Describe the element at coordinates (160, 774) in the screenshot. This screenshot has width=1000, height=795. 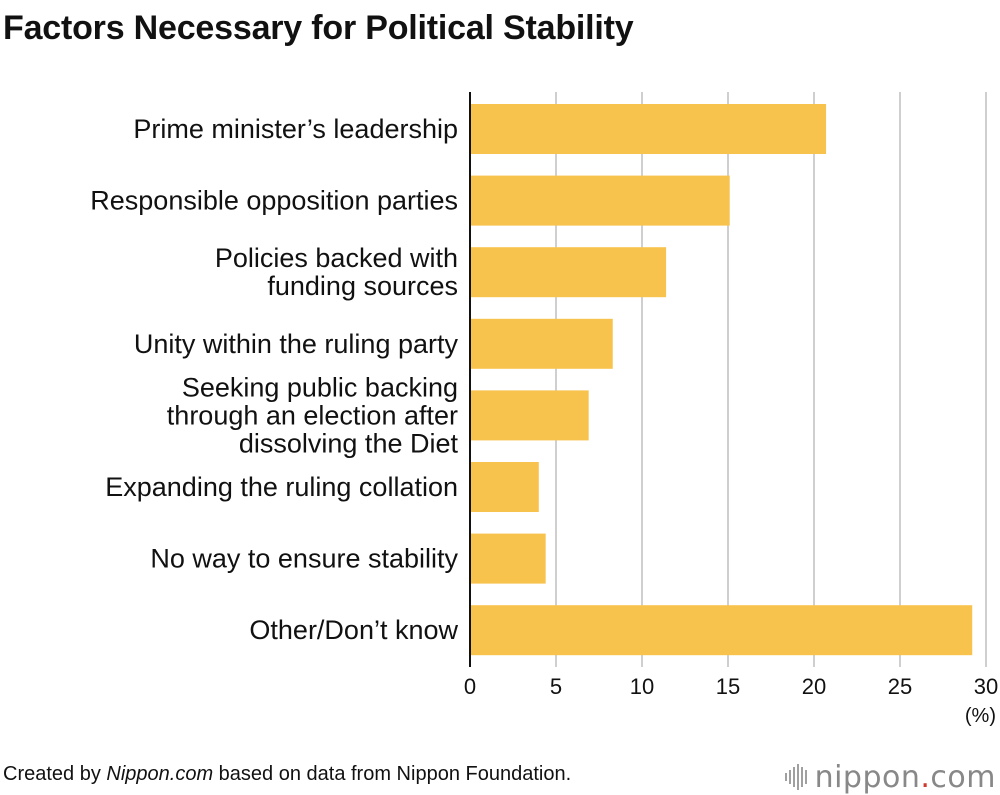
I see `credit-source: Nippon.com` at that location.